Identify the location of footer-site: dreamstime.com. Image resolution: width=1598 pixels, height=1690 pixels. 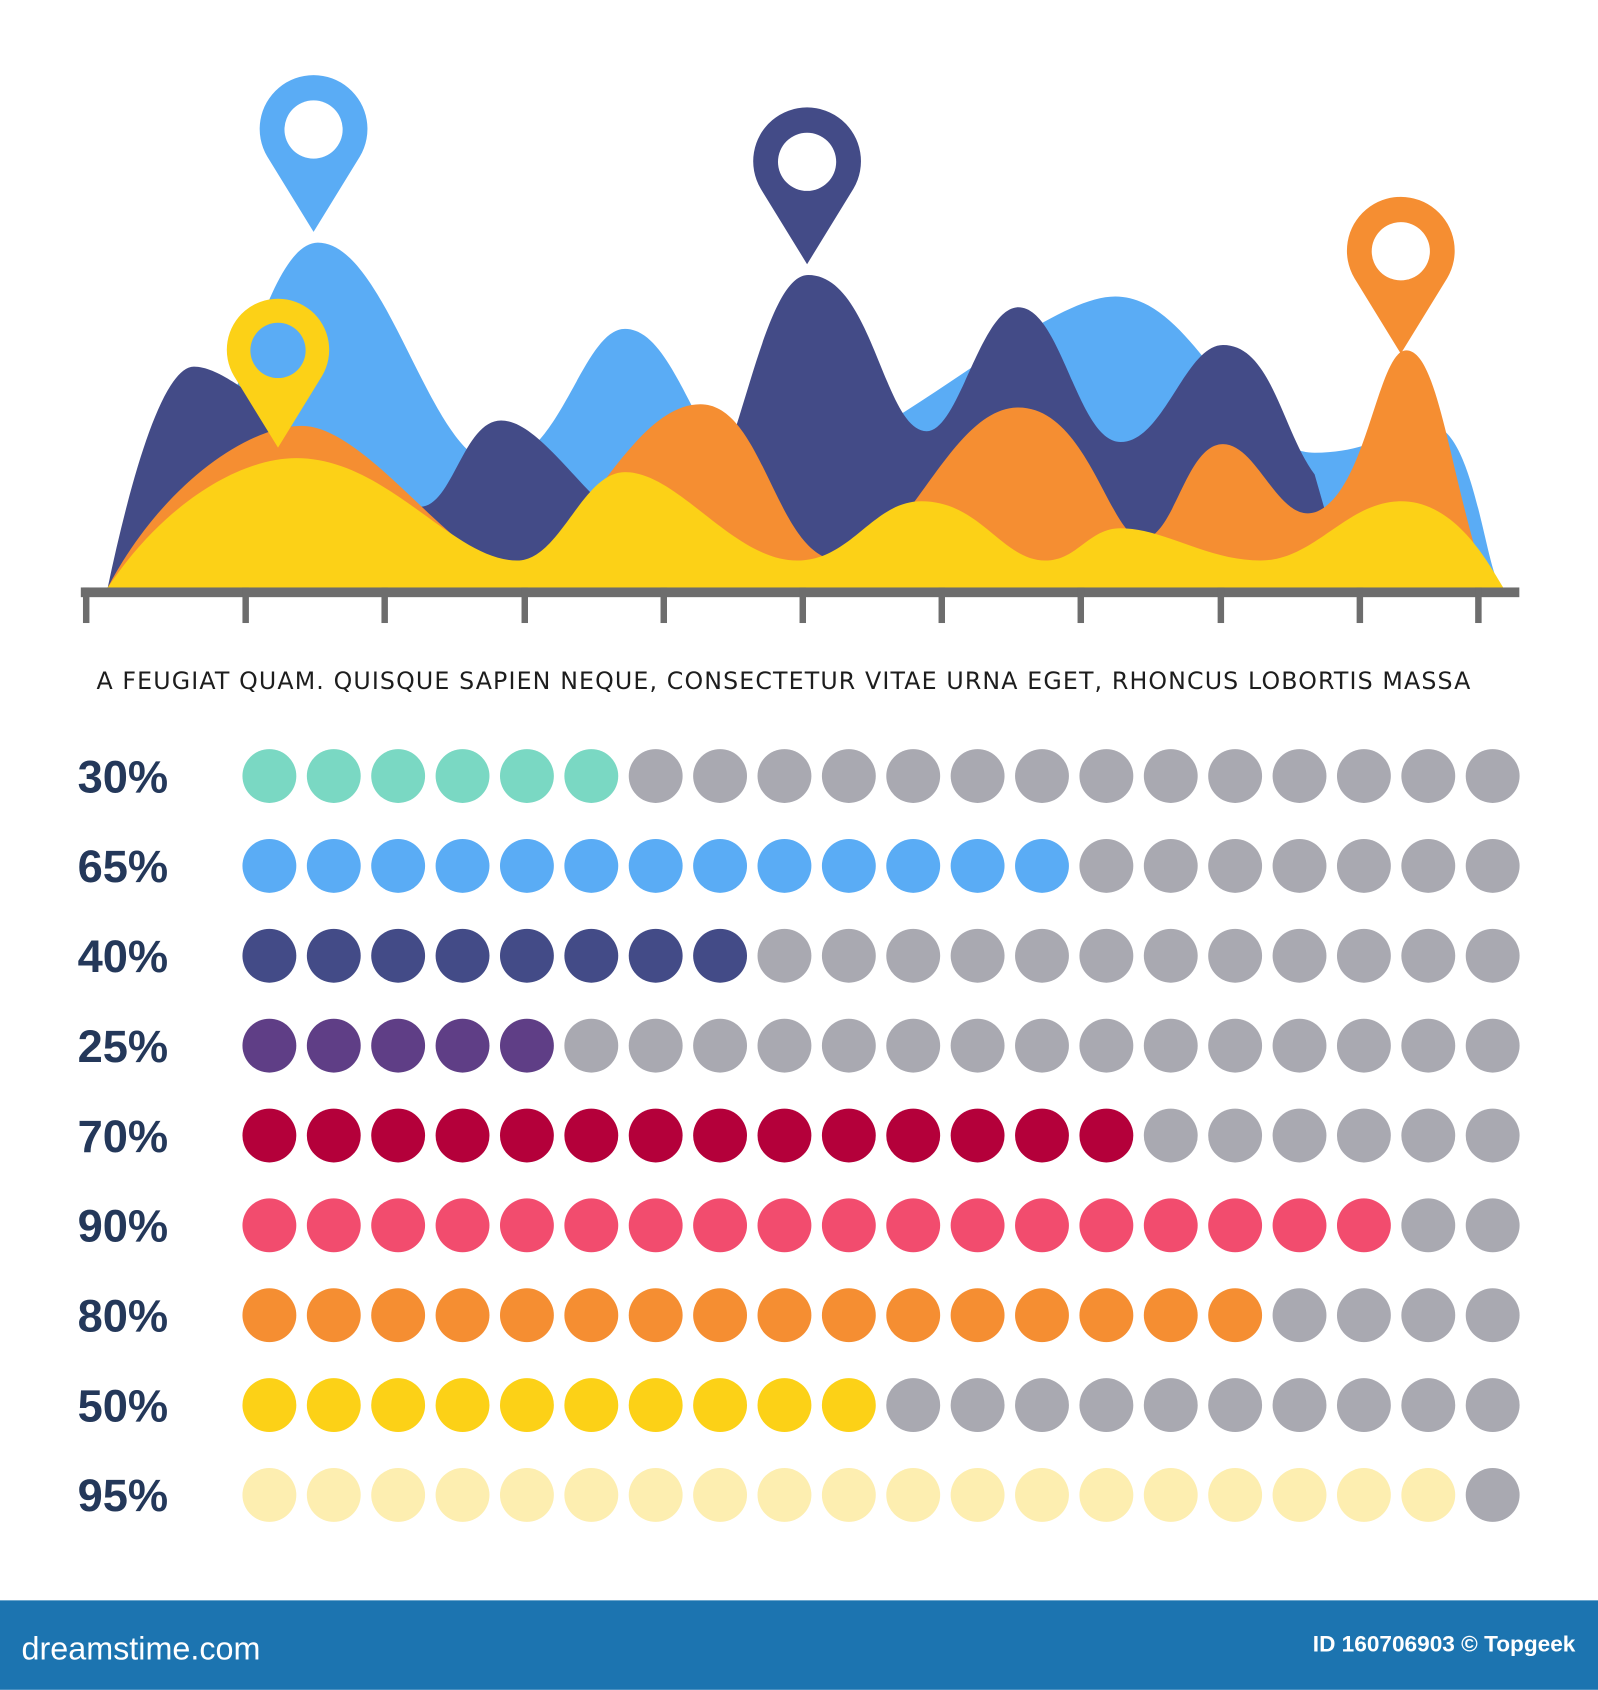
(141, 1649).